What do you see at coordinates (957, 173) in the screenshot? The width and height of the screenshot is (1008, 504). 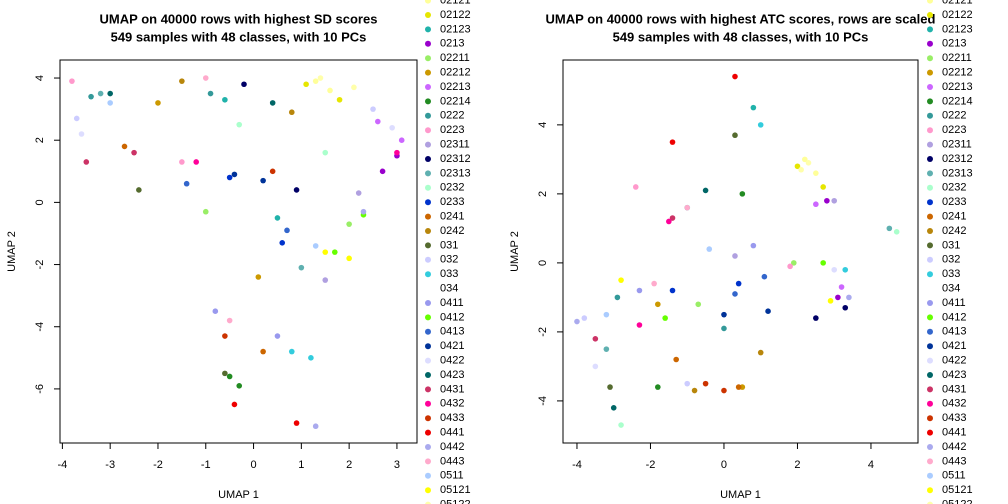 I see `legend-label: 02313` at bounding box center [957, 173].